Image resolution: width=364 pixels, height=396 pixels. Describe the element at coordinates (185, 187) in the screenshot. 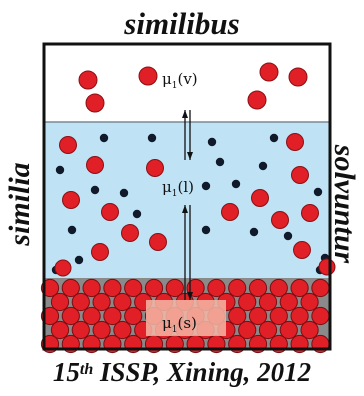

I see `mu-phase: (l)` at that location.